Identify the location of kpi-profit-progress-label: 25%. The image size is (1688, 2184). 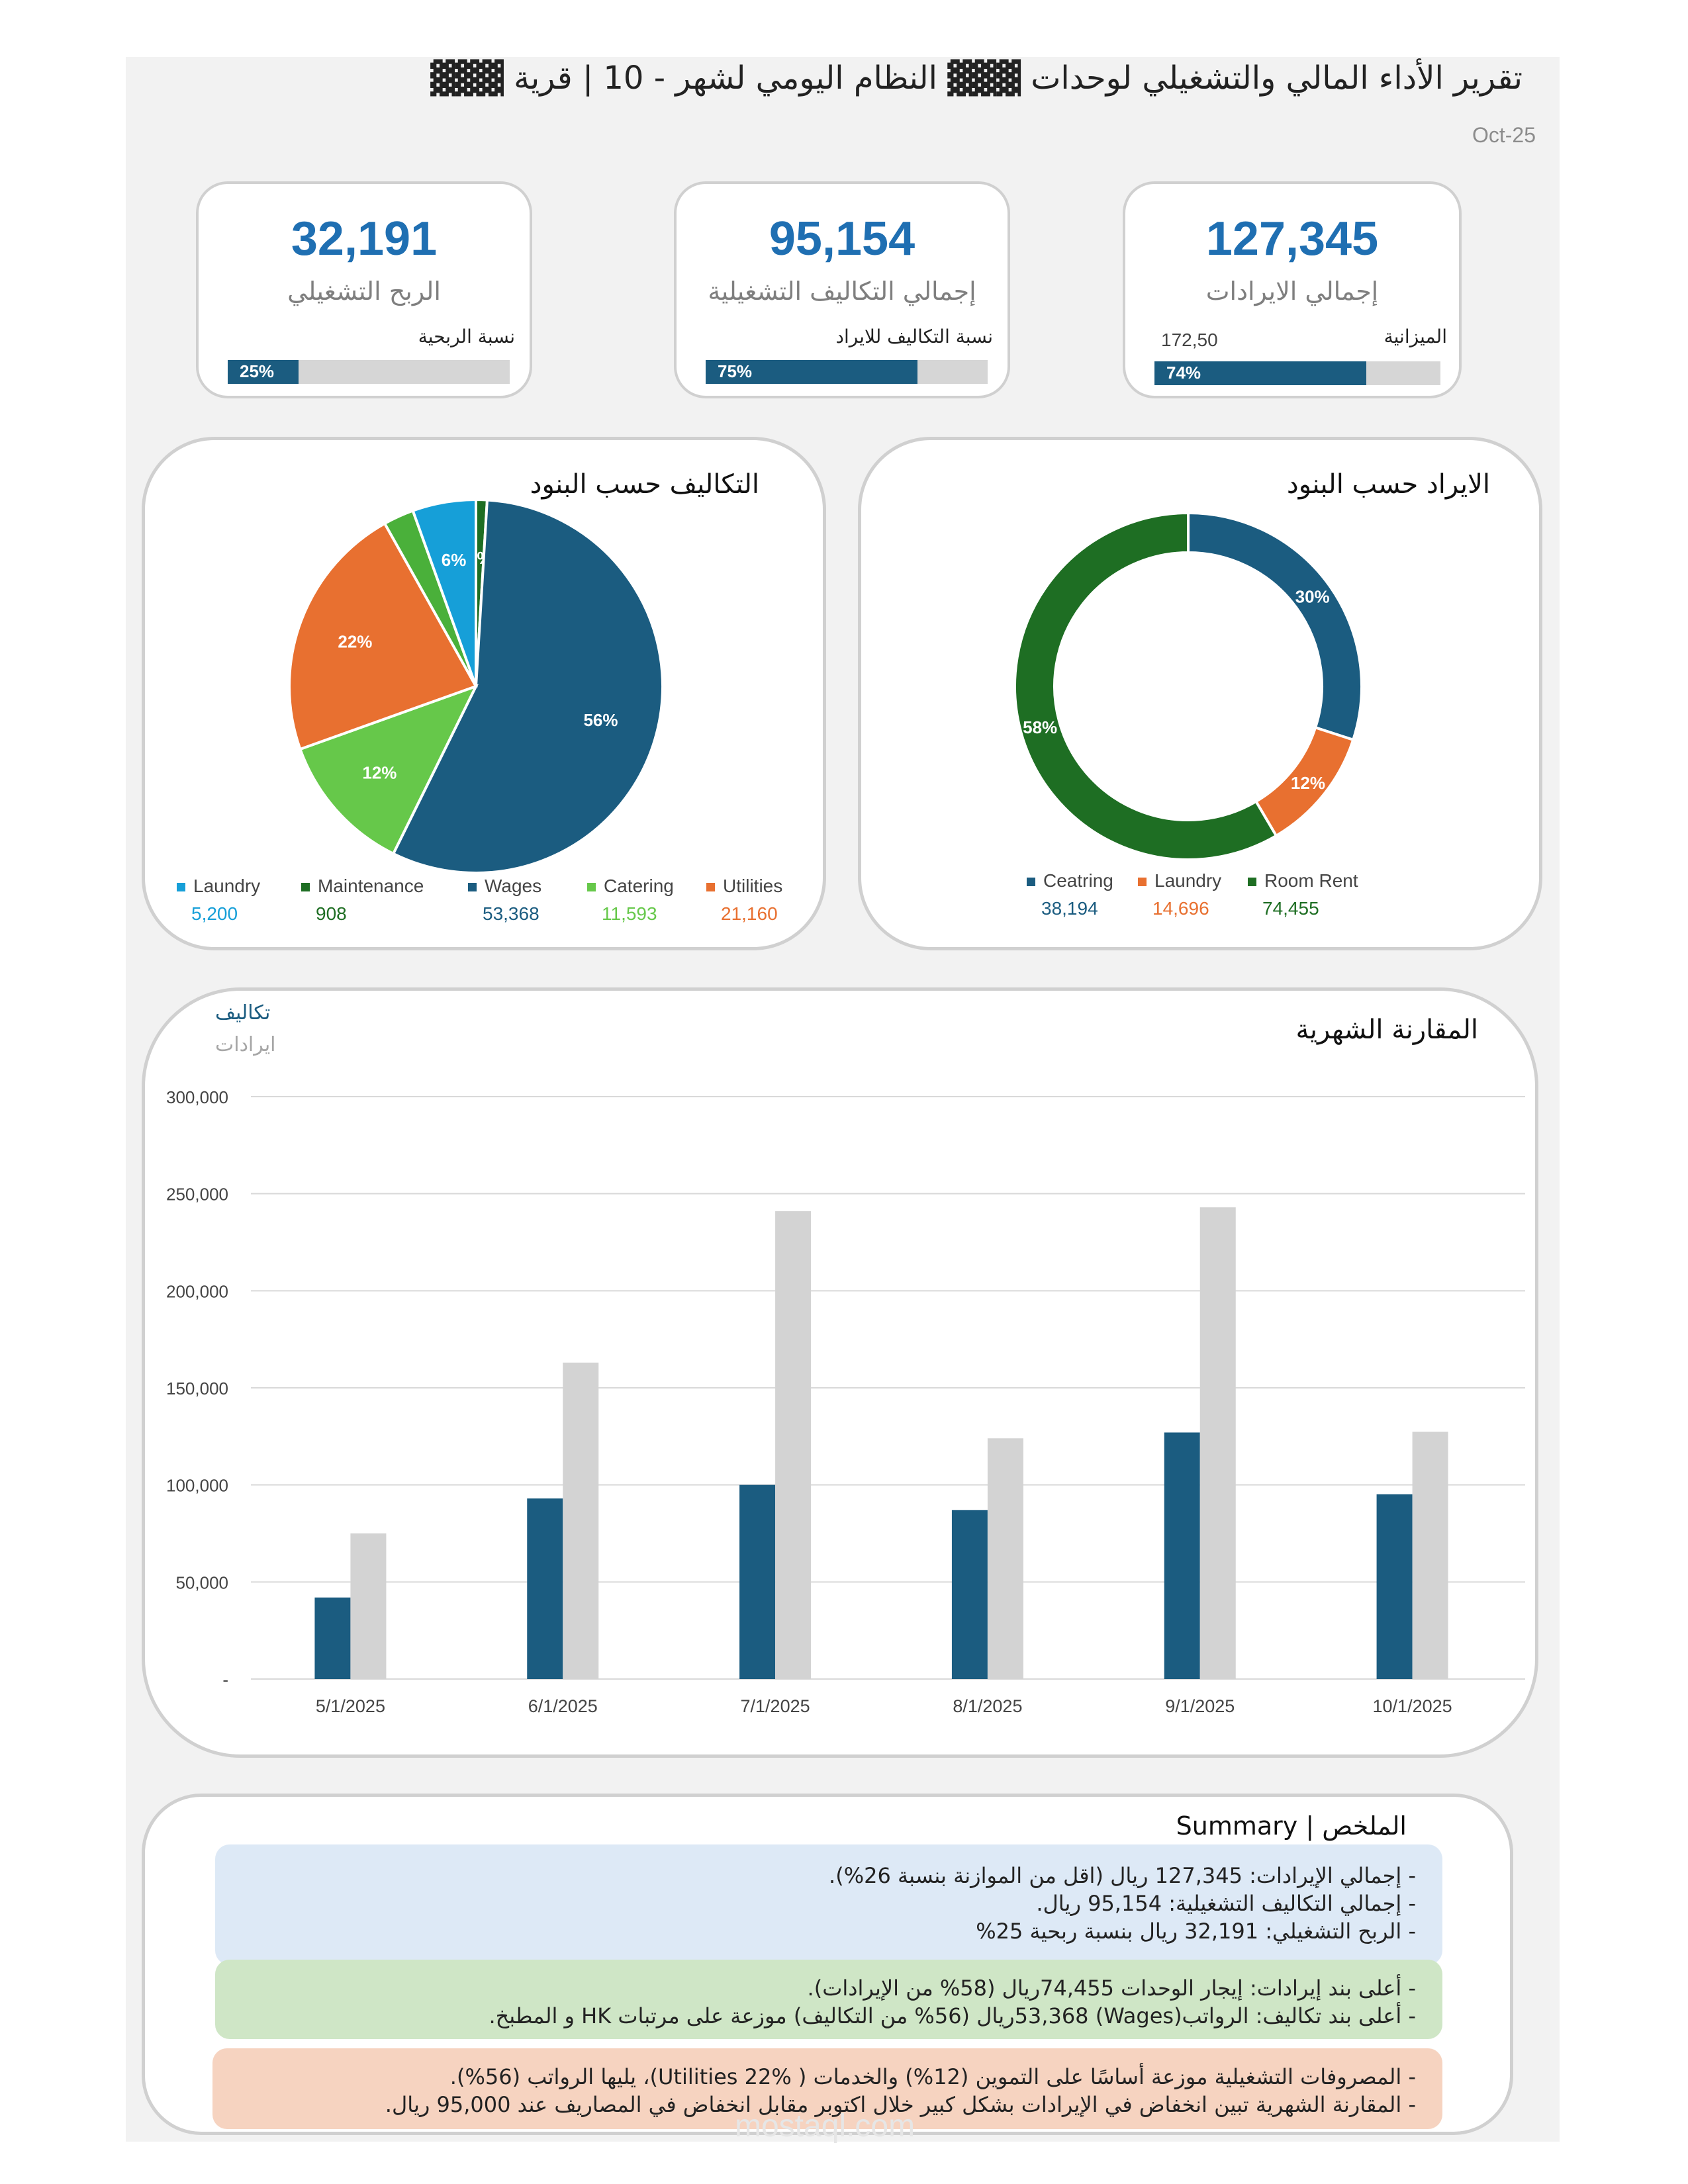
(257, 371).